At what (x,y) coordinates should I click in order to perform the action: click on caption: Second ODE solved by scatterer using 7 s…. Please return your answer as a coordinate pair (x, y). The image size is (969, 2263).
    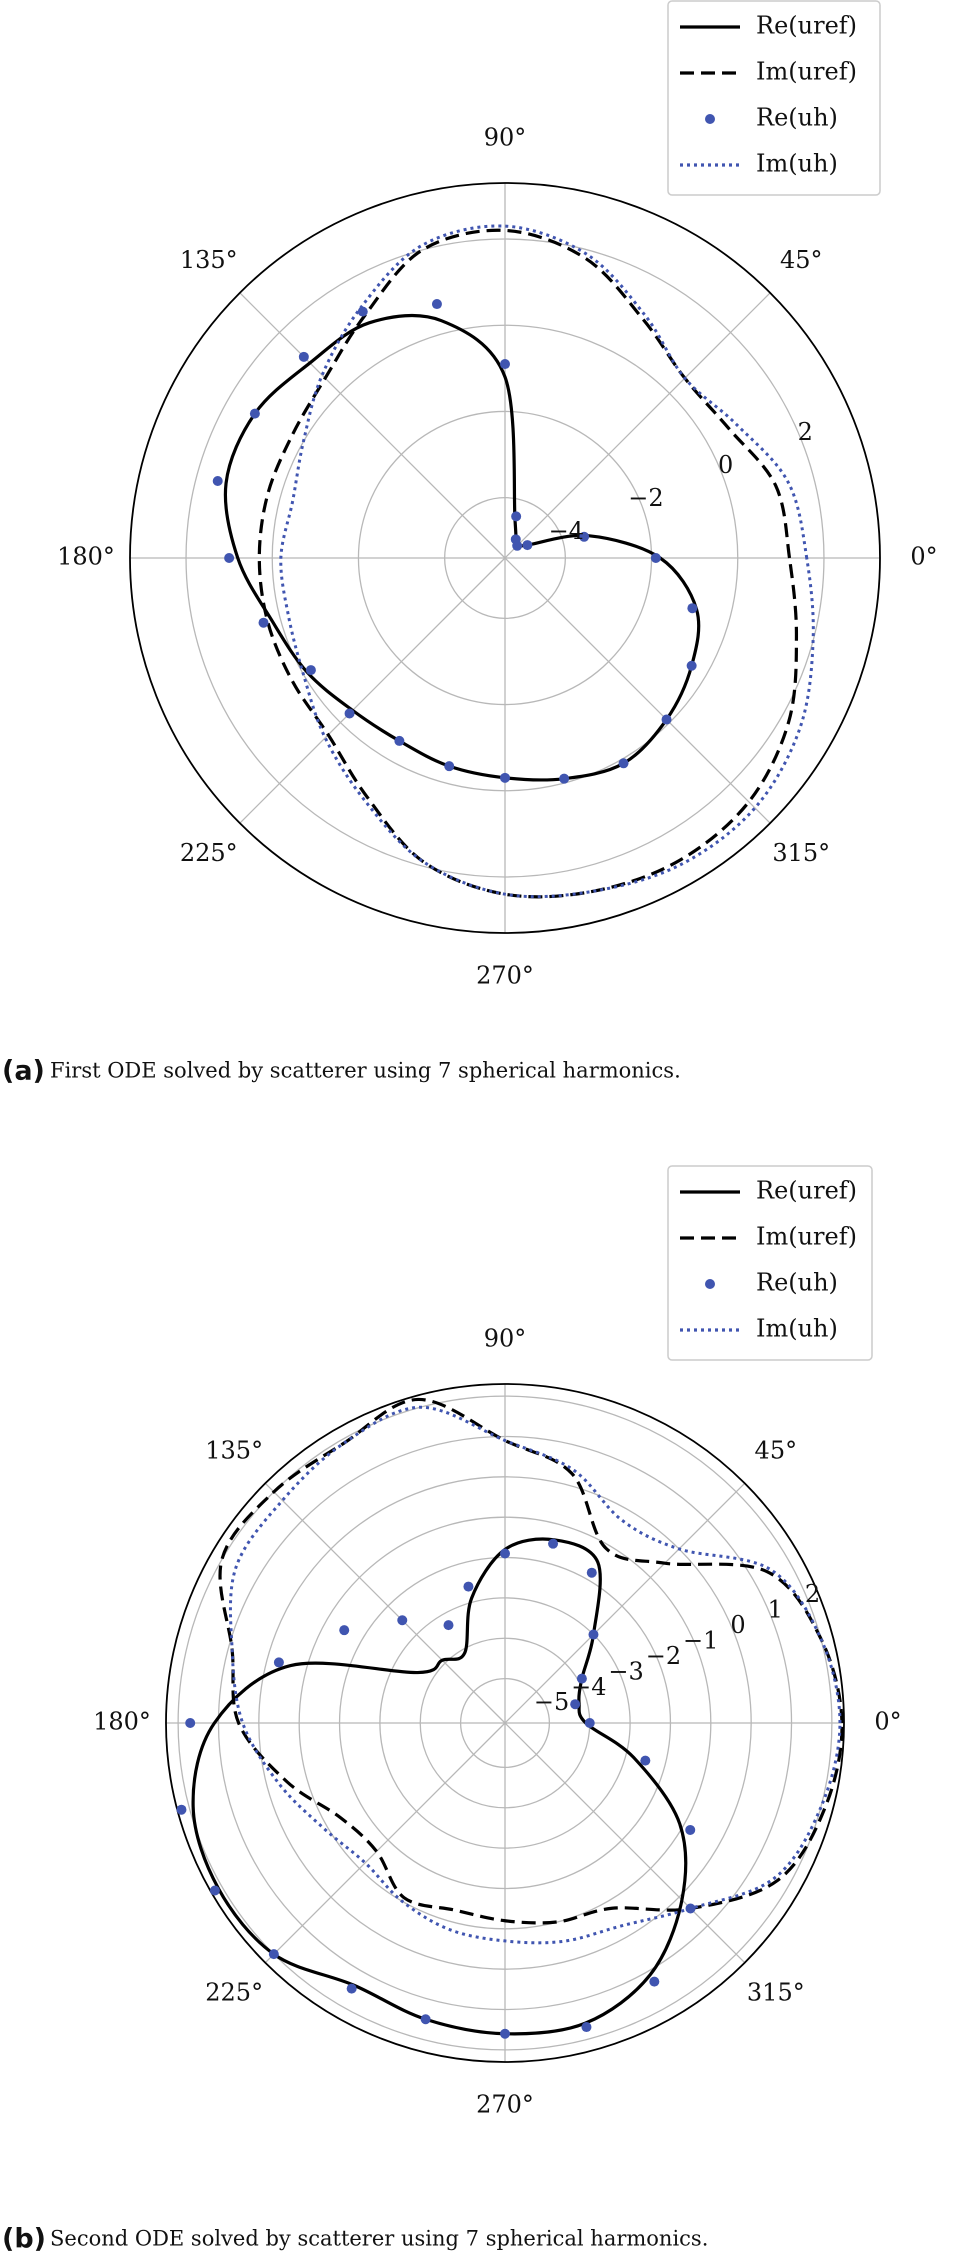
    Looking at the image, I should click on (379, 2239).